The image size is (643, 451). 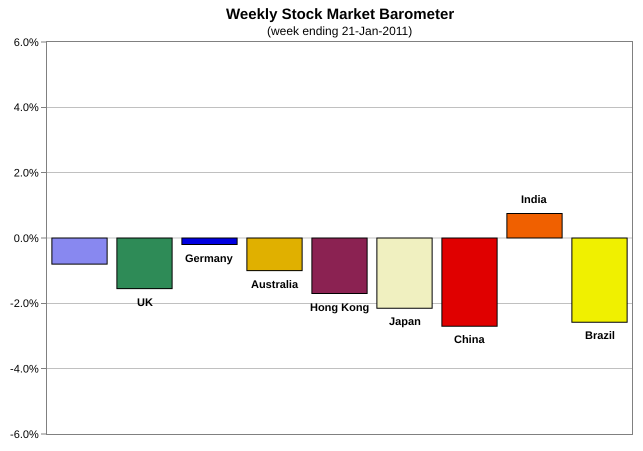 What do you see at coordinates (145, 303) in the screenshot?
I see `x-tick-label: UK` at bounding box center [145, 303].